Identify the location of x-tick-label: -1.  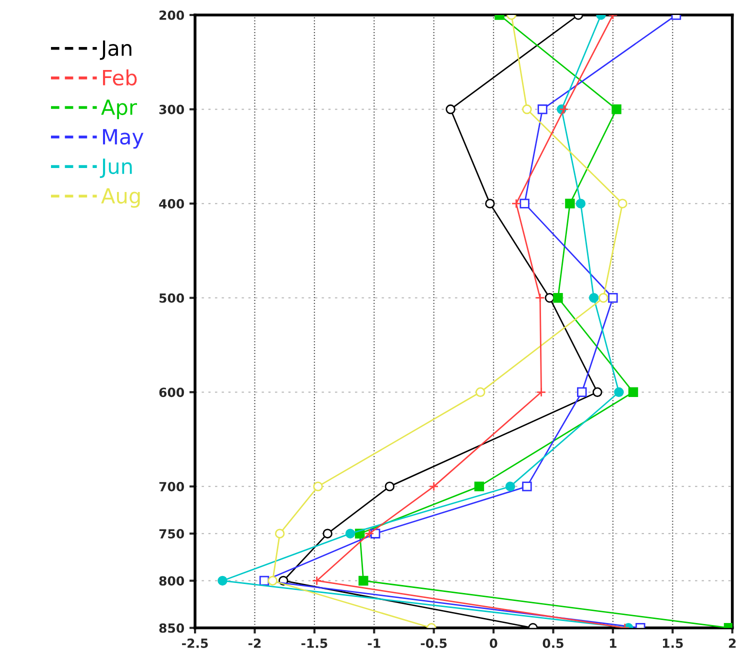
(374, 643).